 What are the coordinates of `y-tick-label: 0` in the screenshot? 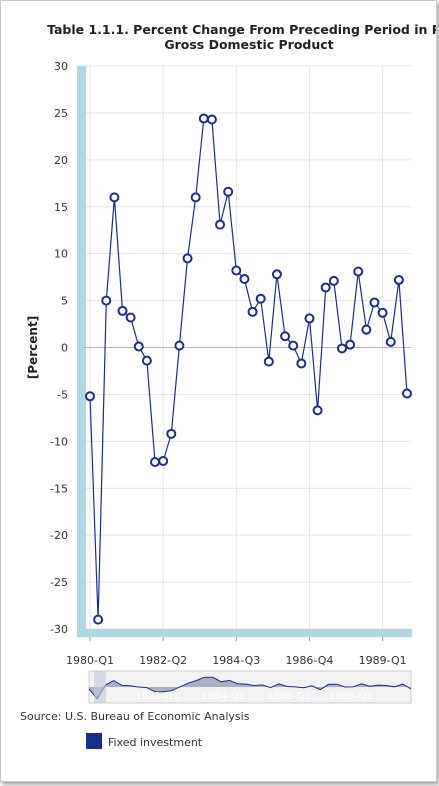 It's located at (64, 348).